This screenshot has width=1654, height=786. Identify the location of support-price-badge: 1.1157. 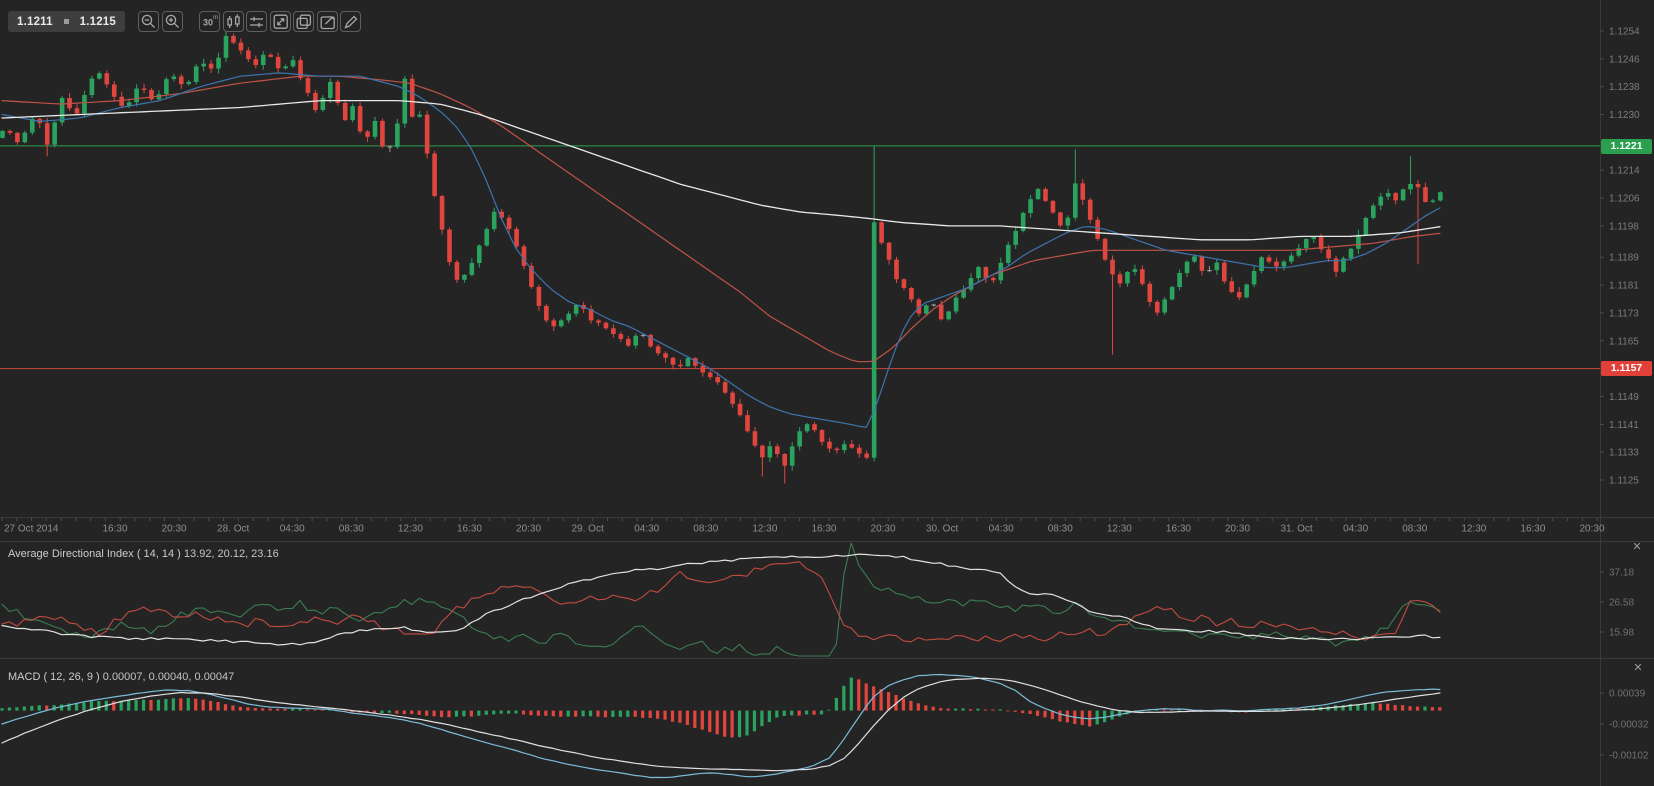
(1626, 368).